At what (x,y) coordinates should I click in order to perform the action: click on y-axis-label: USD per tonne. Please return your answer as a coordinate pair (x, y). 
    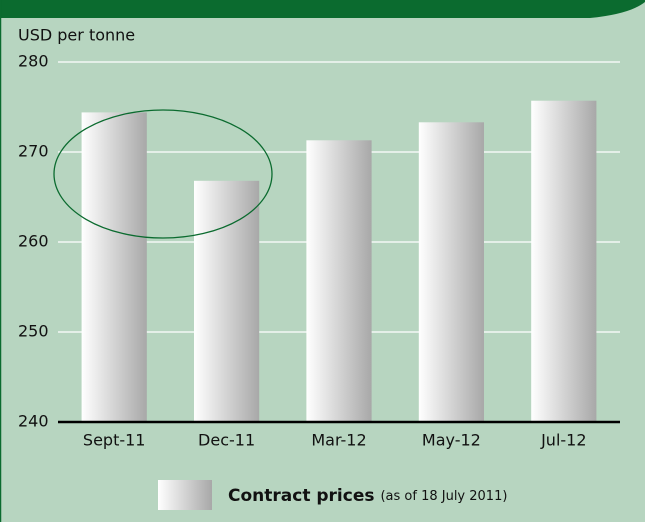
    Looking at the image, I should click on (76, 35).